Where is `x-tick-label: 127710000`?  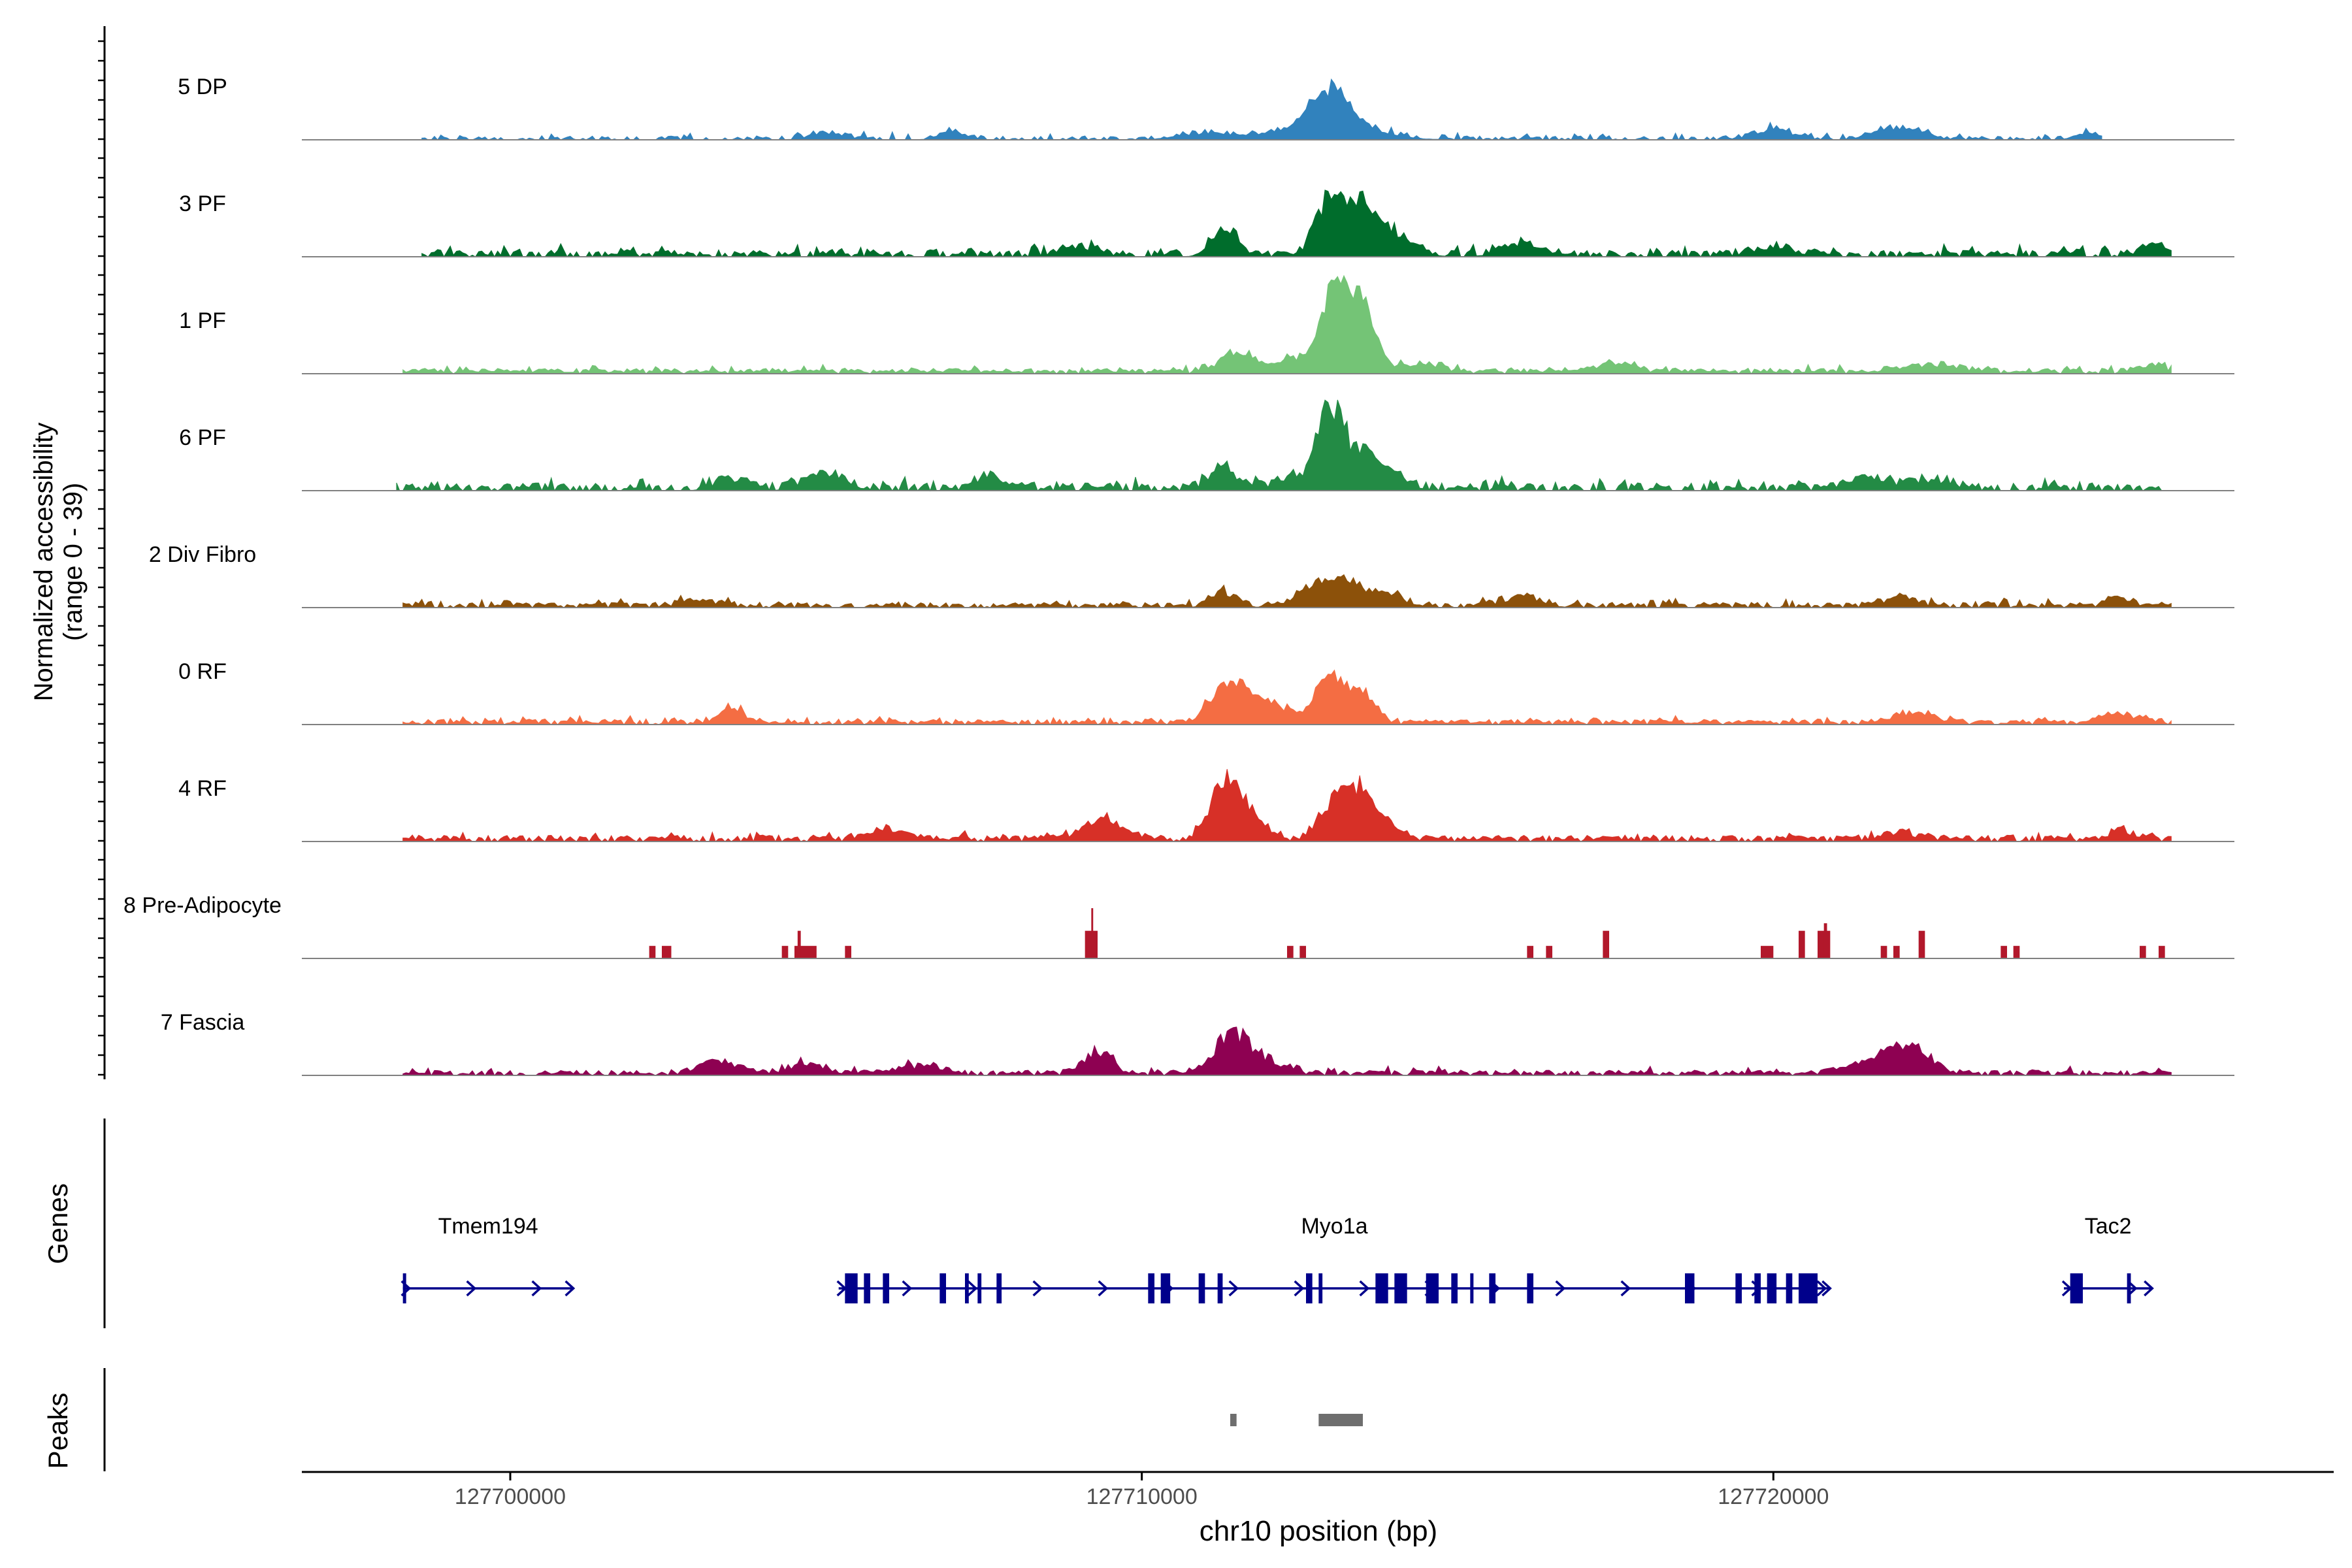
x-tick-label: 127710000 is located at coordinates (1142, 1496).